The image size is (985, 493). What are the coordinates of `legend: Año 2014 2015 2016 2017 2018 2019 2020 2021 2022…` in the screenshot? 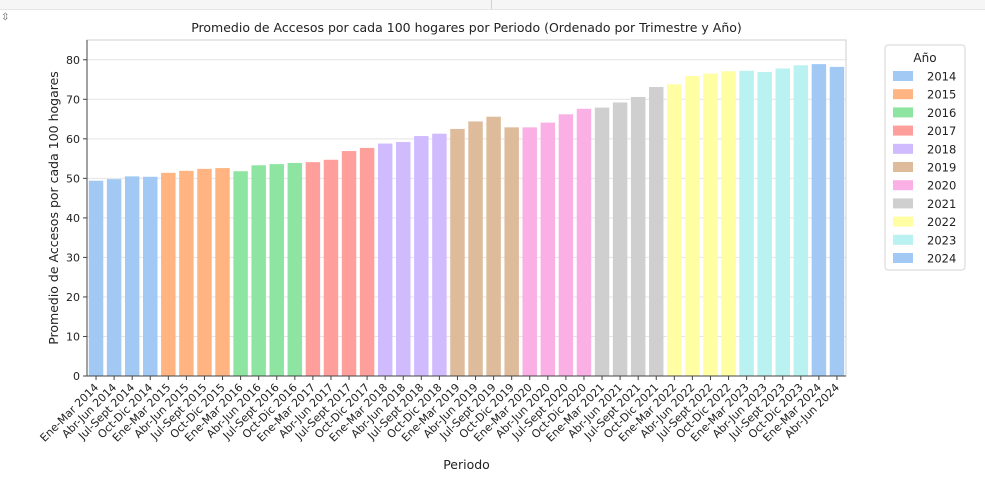 It's located at (925, 157).